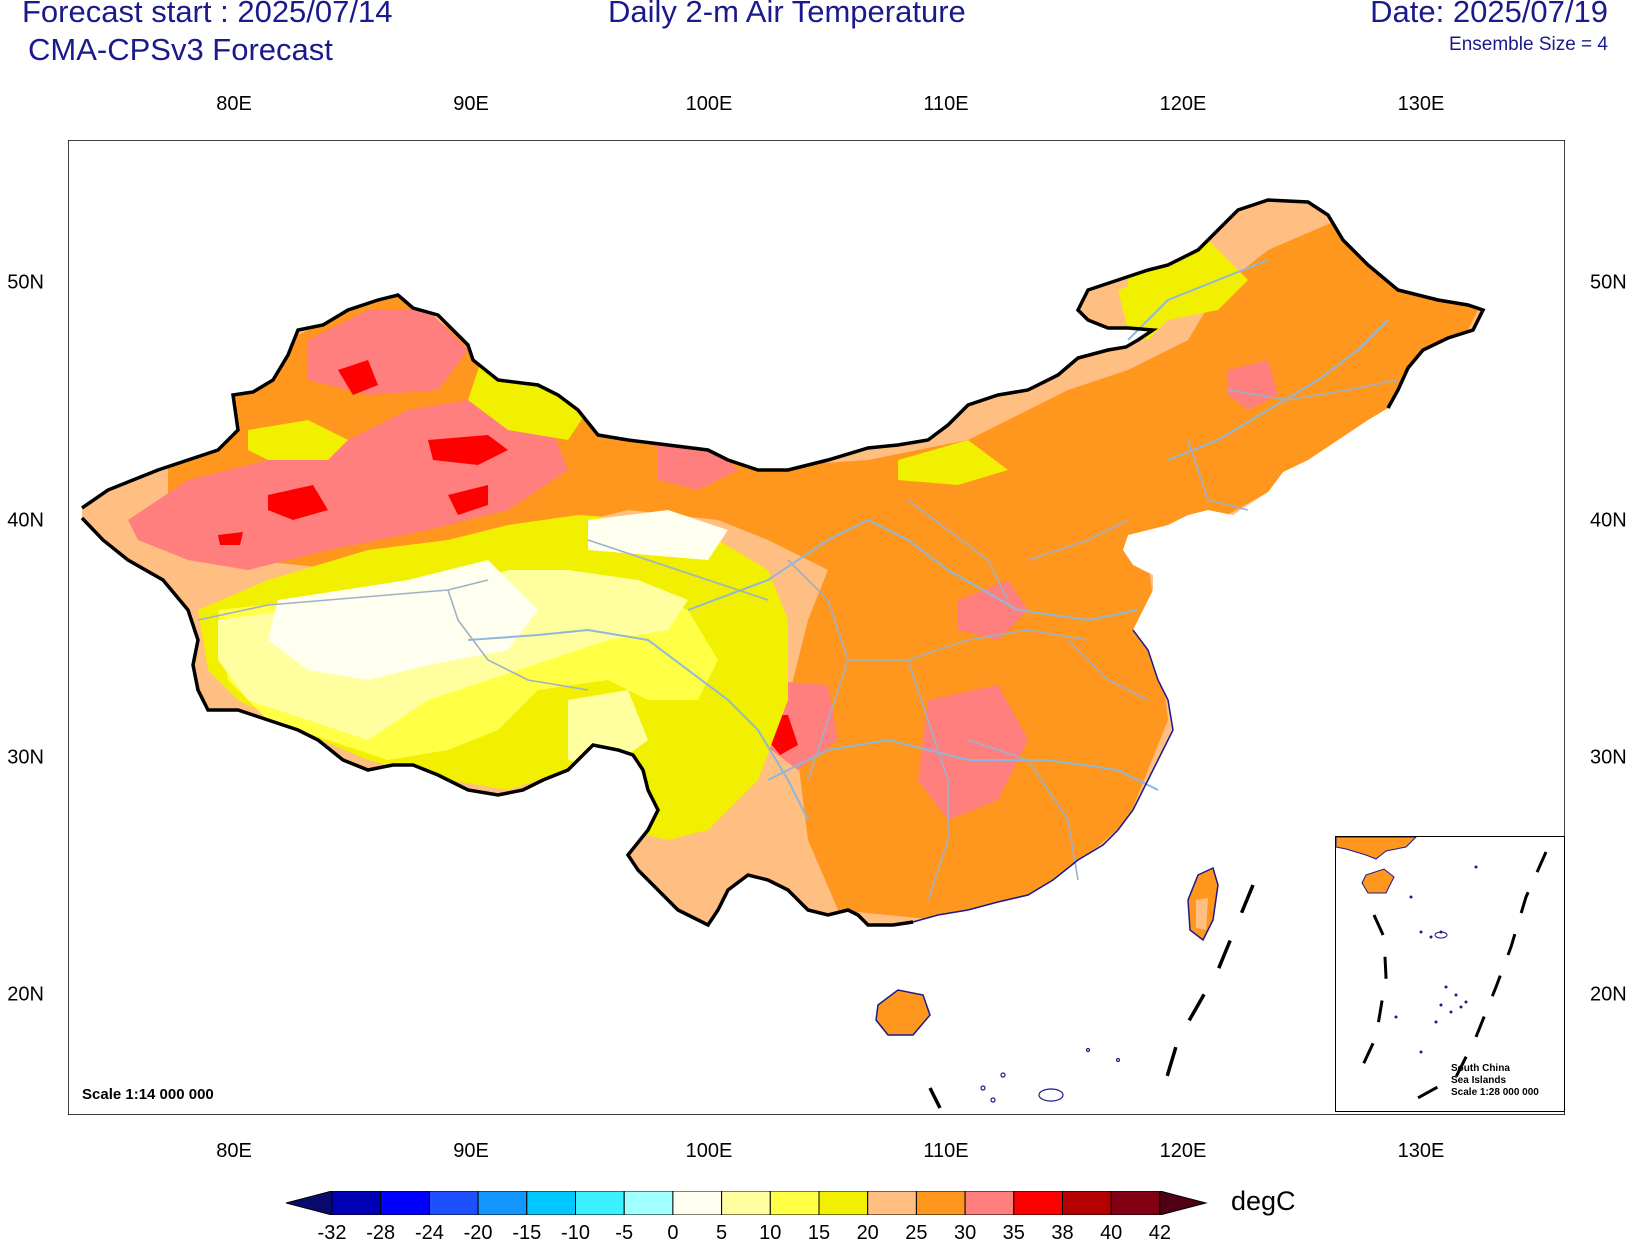 Image resolution: width=1632 pixels, height=1245 pixels. I want to click on lon-tick-bottom: 80E, so click(234, 1151).